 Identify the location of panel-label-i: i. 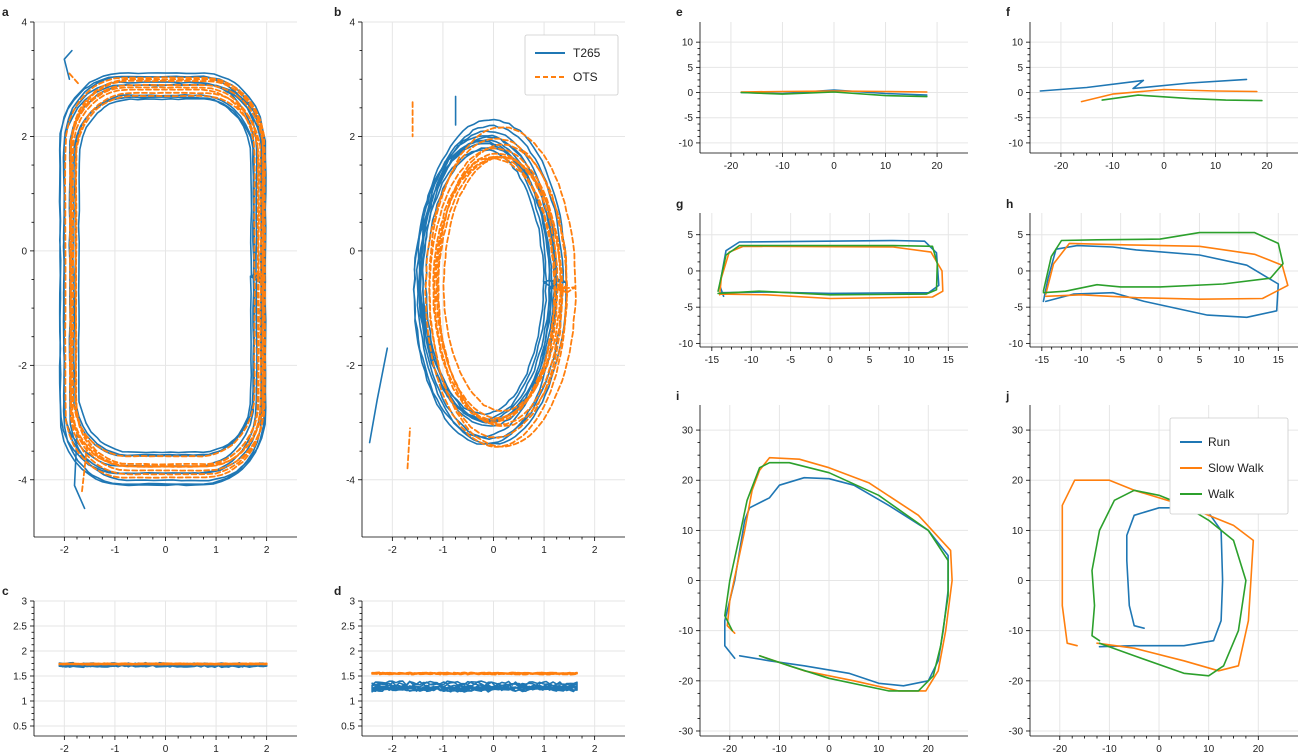
(677, 396).